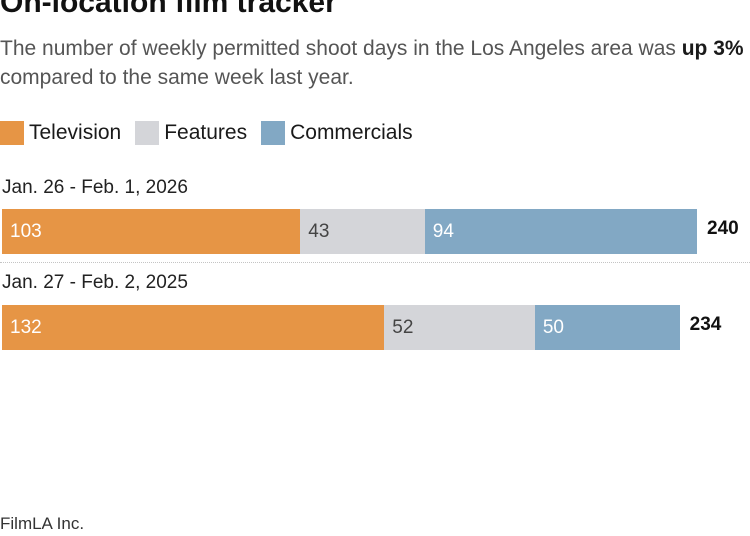  I want to click on bar-segment-television-2026: 103, so click(151, 231).